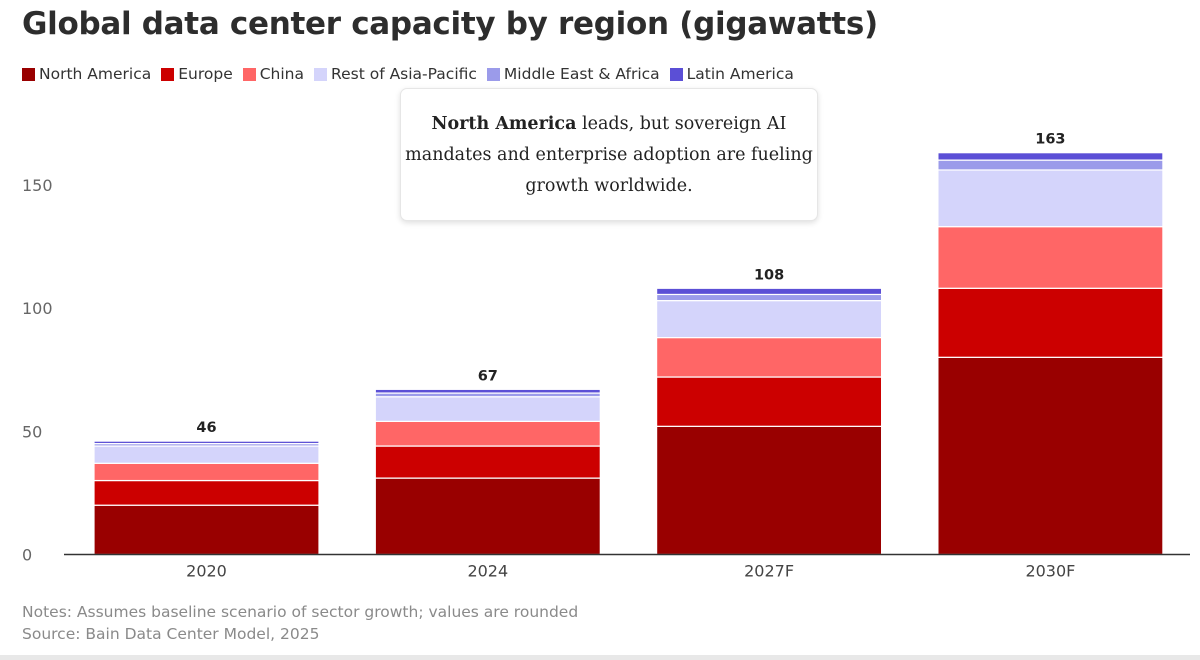  Describe the element at coordinates (32, 431) in the screenshot. I see `y-tick-label: 50` at that location.